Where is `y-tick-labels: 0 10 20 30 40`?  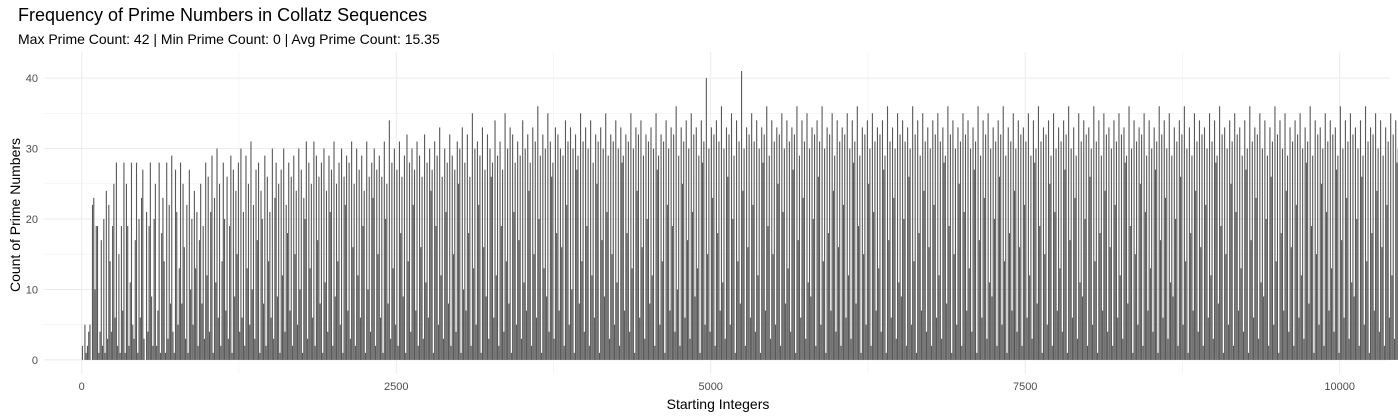 y-tick-labels: 0 10 20 30 40 is located at coordinates (32, 220).